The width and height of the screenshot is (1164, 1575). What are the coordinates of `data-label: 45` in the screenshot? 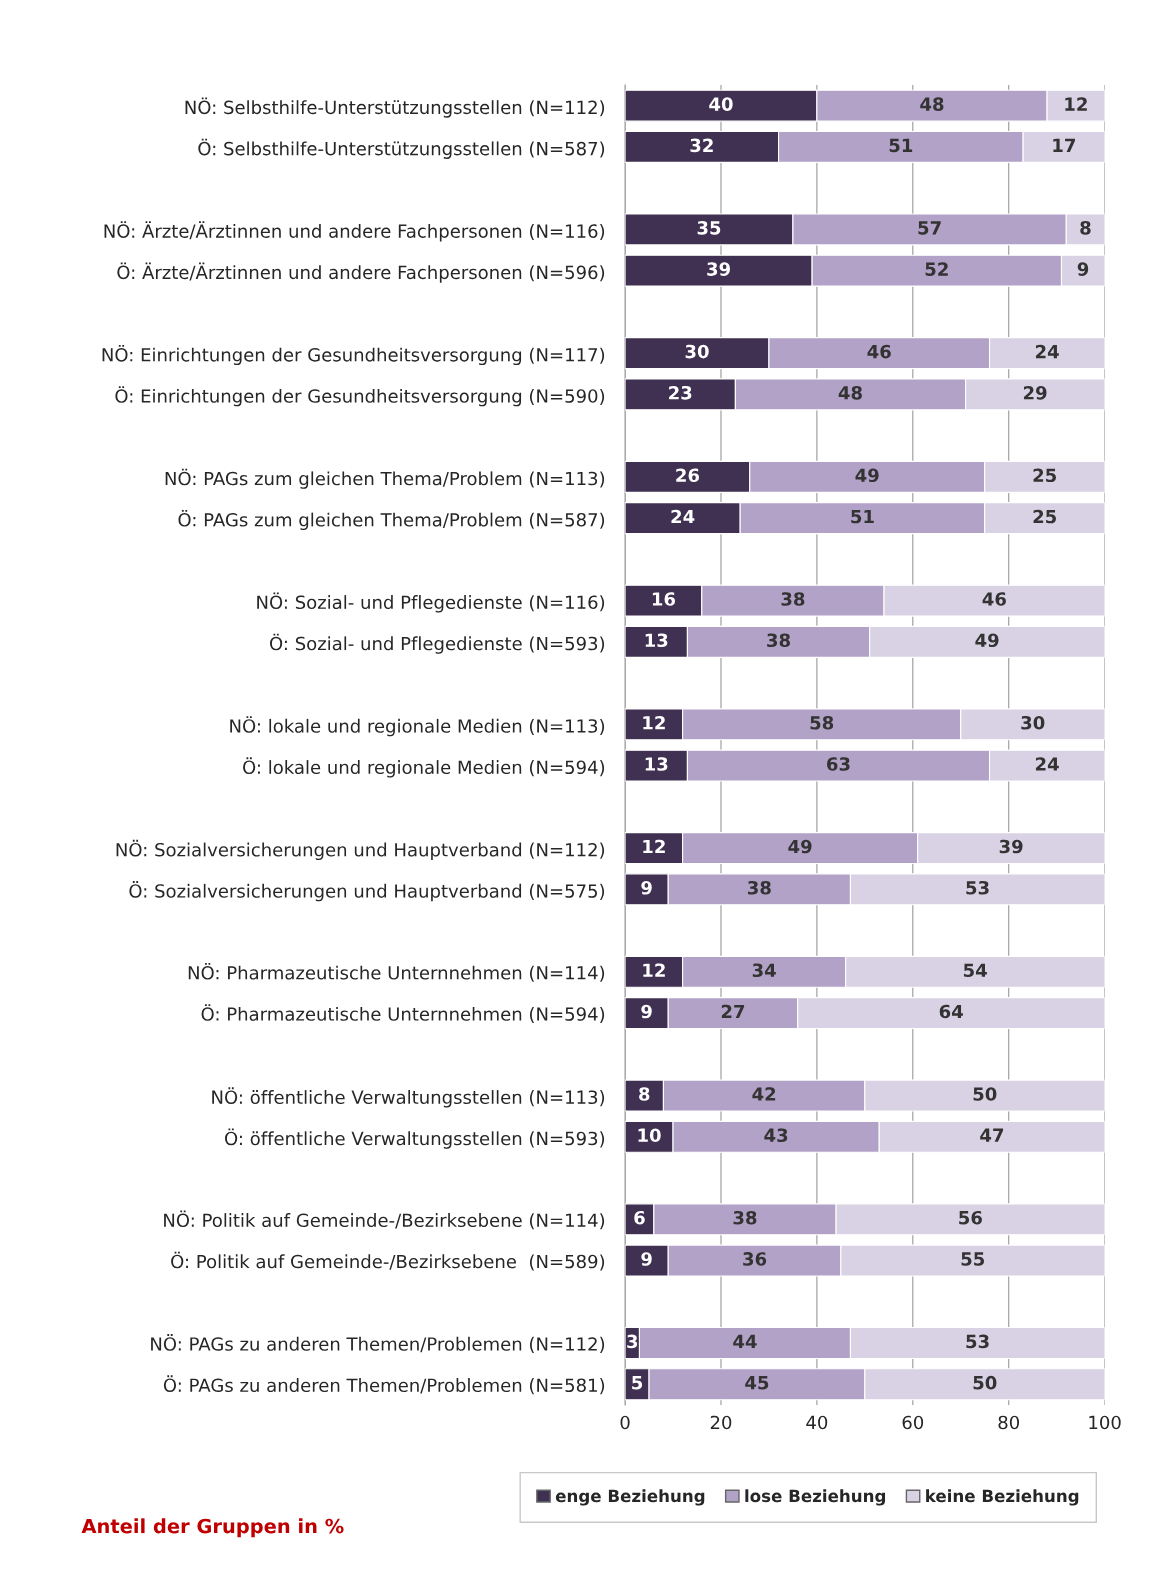 It's located at (757, 1383).